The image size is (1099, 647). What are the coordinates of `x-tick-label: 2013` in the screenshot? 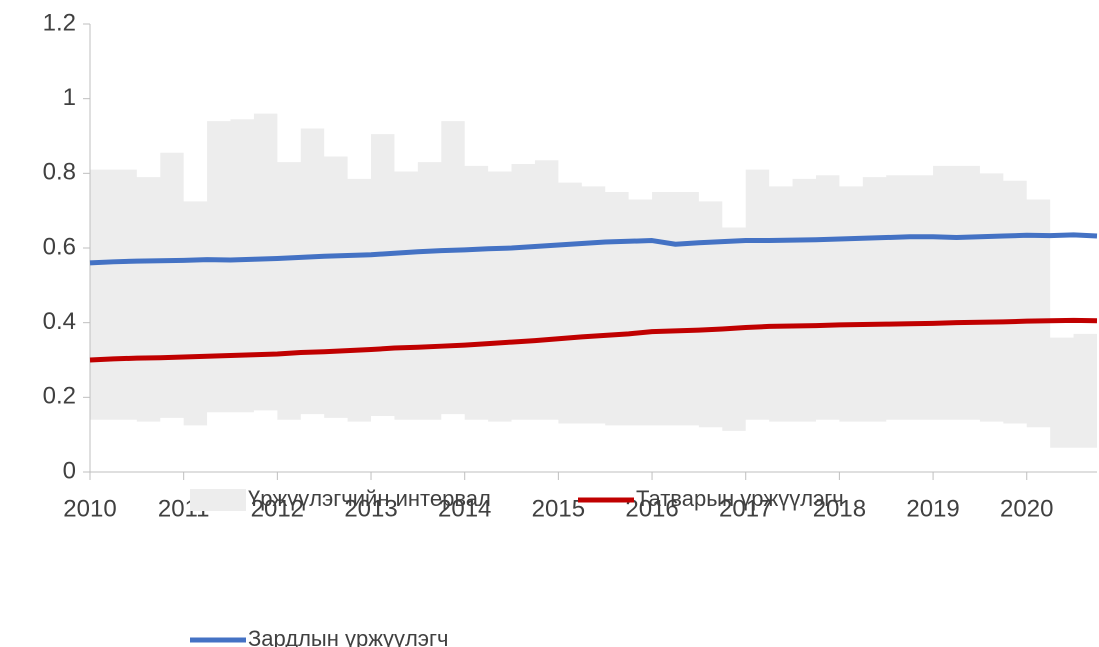 It's located at (370, 508).